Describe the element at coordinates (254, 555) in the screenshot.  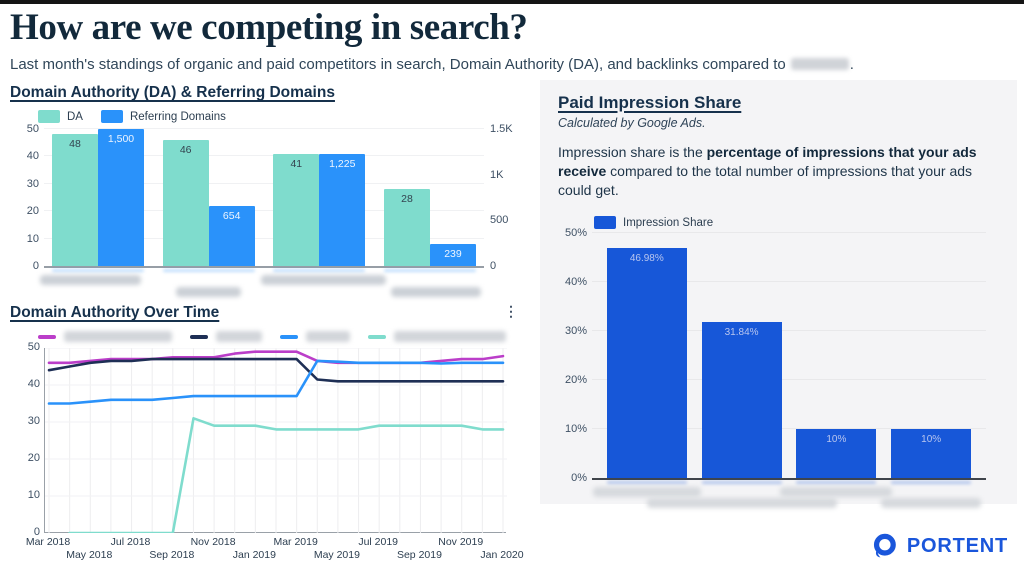
I see `x-axis-month-label: Jan 2019` at that location.